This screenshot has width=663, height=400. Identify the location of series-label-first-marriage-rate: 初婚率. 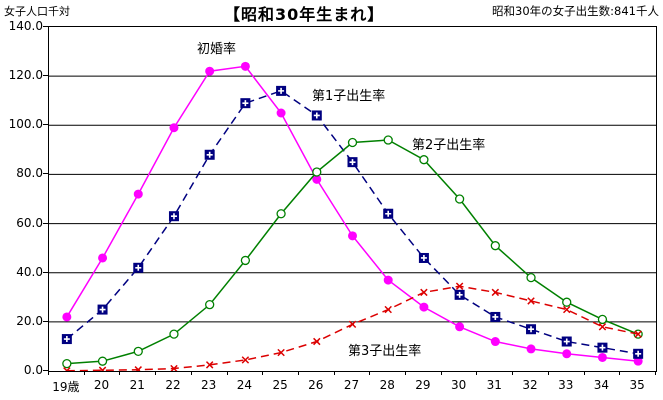
(217, 49).